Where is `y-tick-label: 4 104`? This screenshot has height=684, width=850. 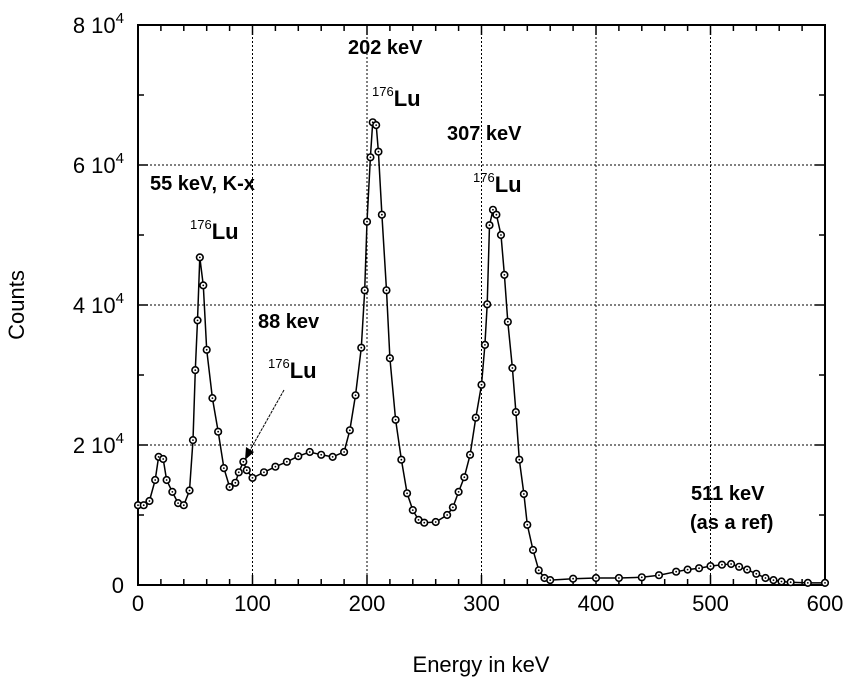
y-tick-label: 4 104 is located at coordinates (98, 304).